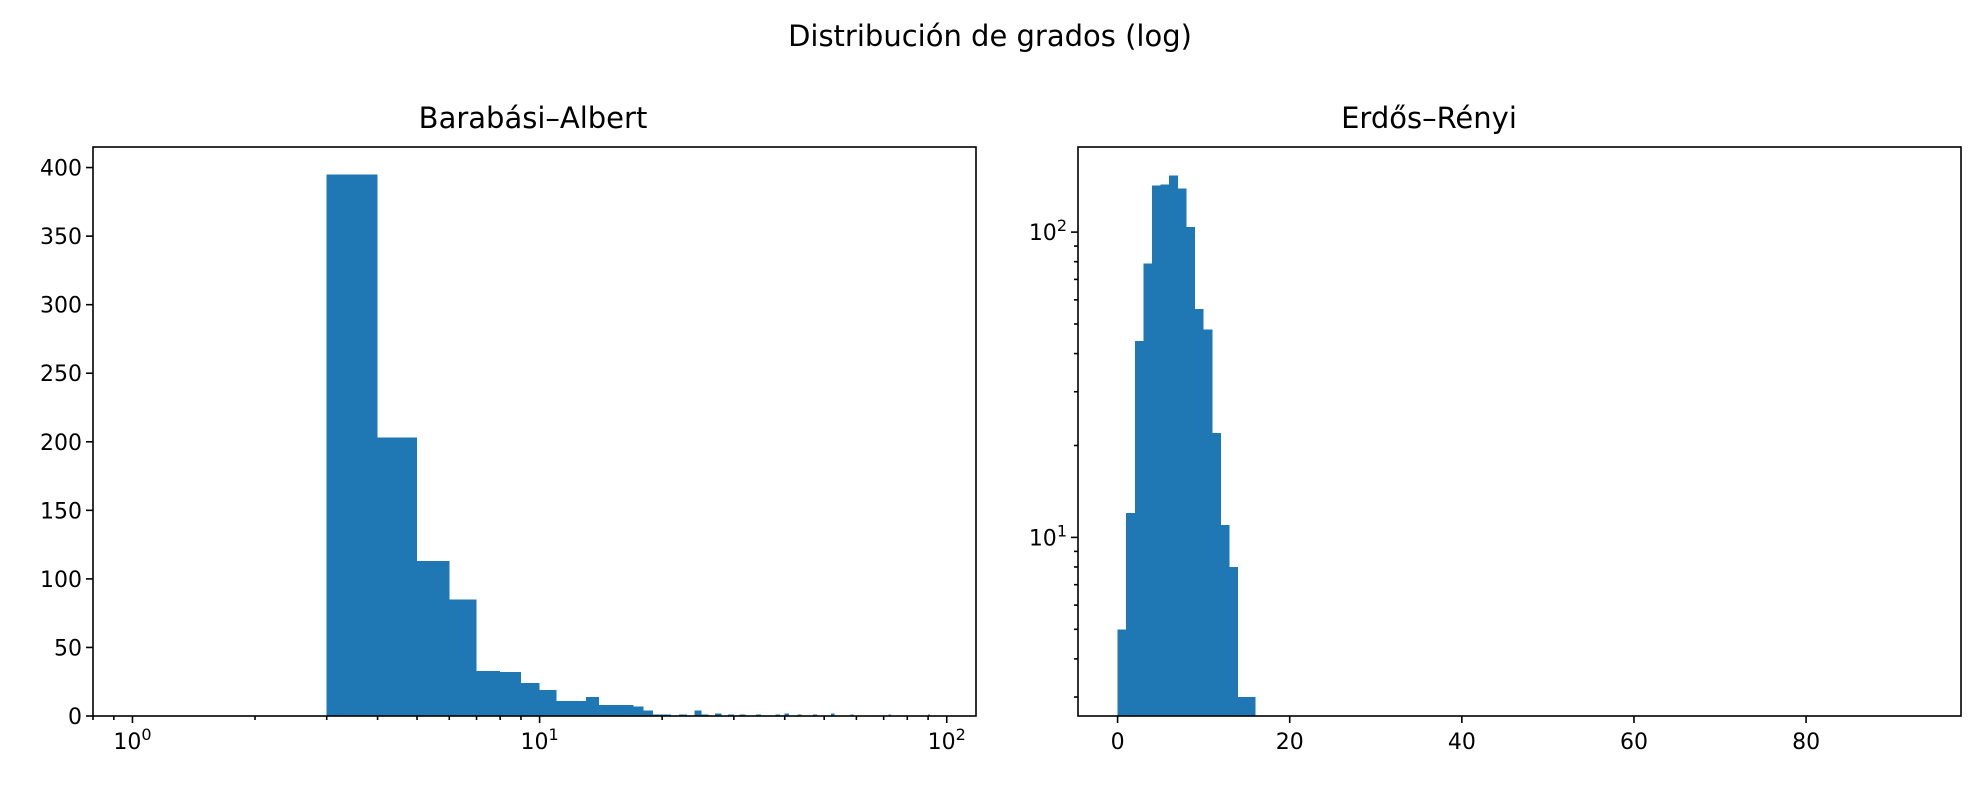 The width and height of the screenshot is (1980, 786). I want to click on x-axis-ticks: 100 101 102, so click(539, 735).